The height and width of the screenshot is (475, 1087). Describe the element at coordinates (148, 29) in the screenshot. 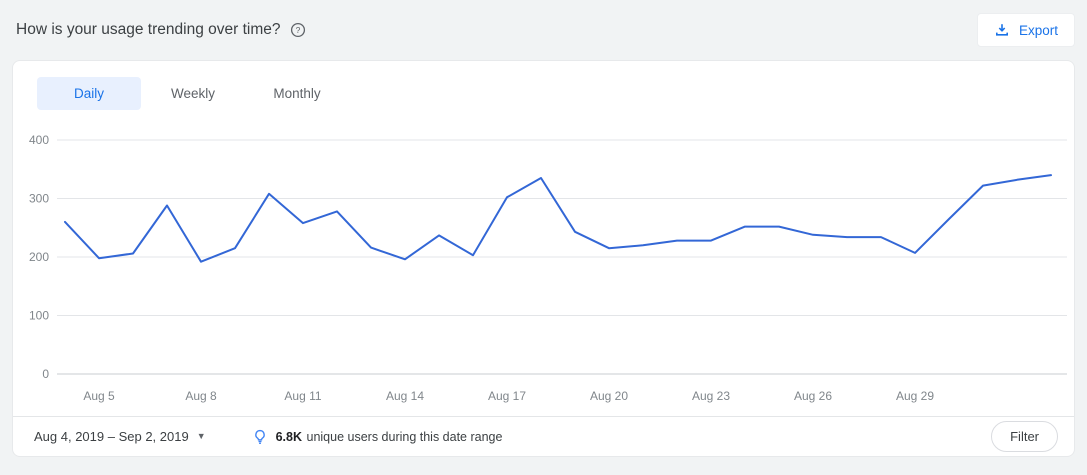

I see `page-title: How is your usage trending over time?` at that location.